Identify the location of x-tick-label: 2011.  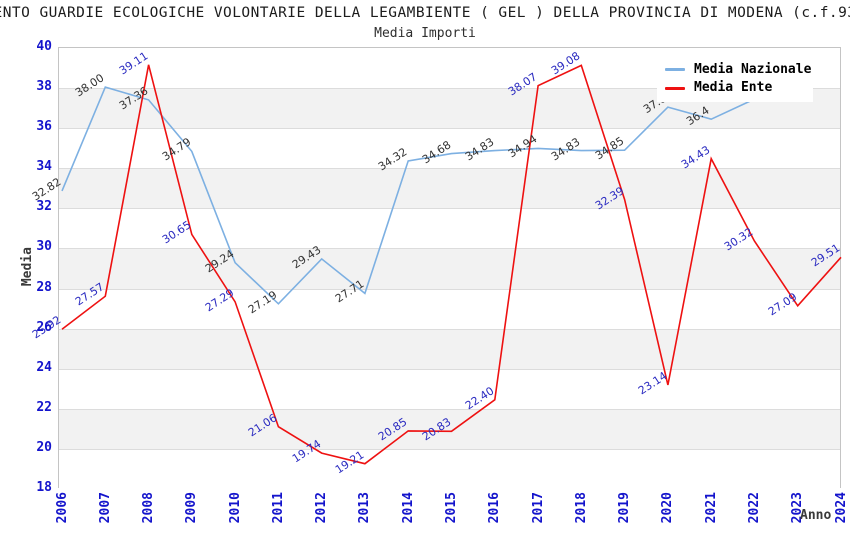
(278, 508).